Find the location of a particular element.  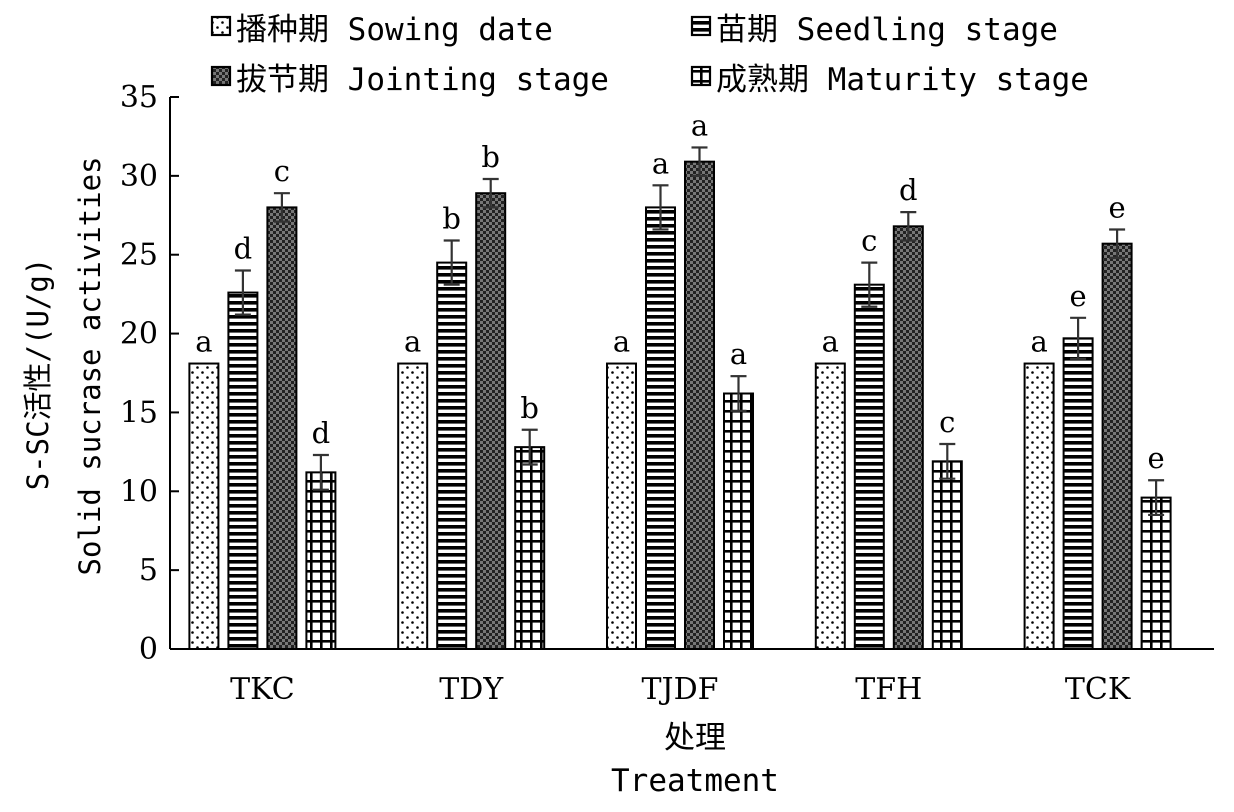

y-tick-label: 5 is located at coordinates (148, 570).